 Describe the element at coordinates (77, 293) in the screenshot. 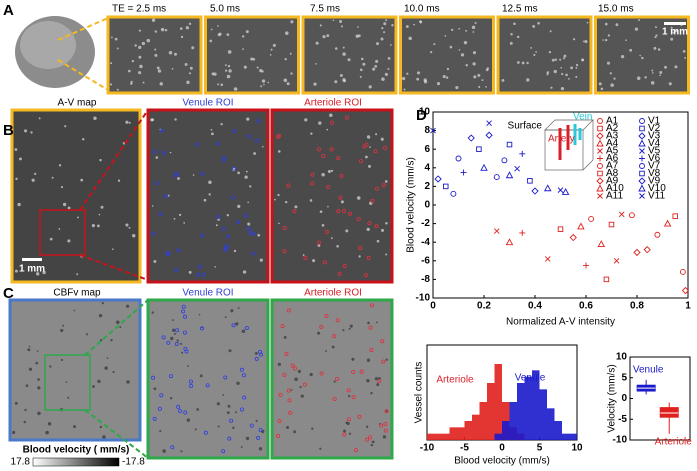

I see `image-title: CBFv map` at that location.